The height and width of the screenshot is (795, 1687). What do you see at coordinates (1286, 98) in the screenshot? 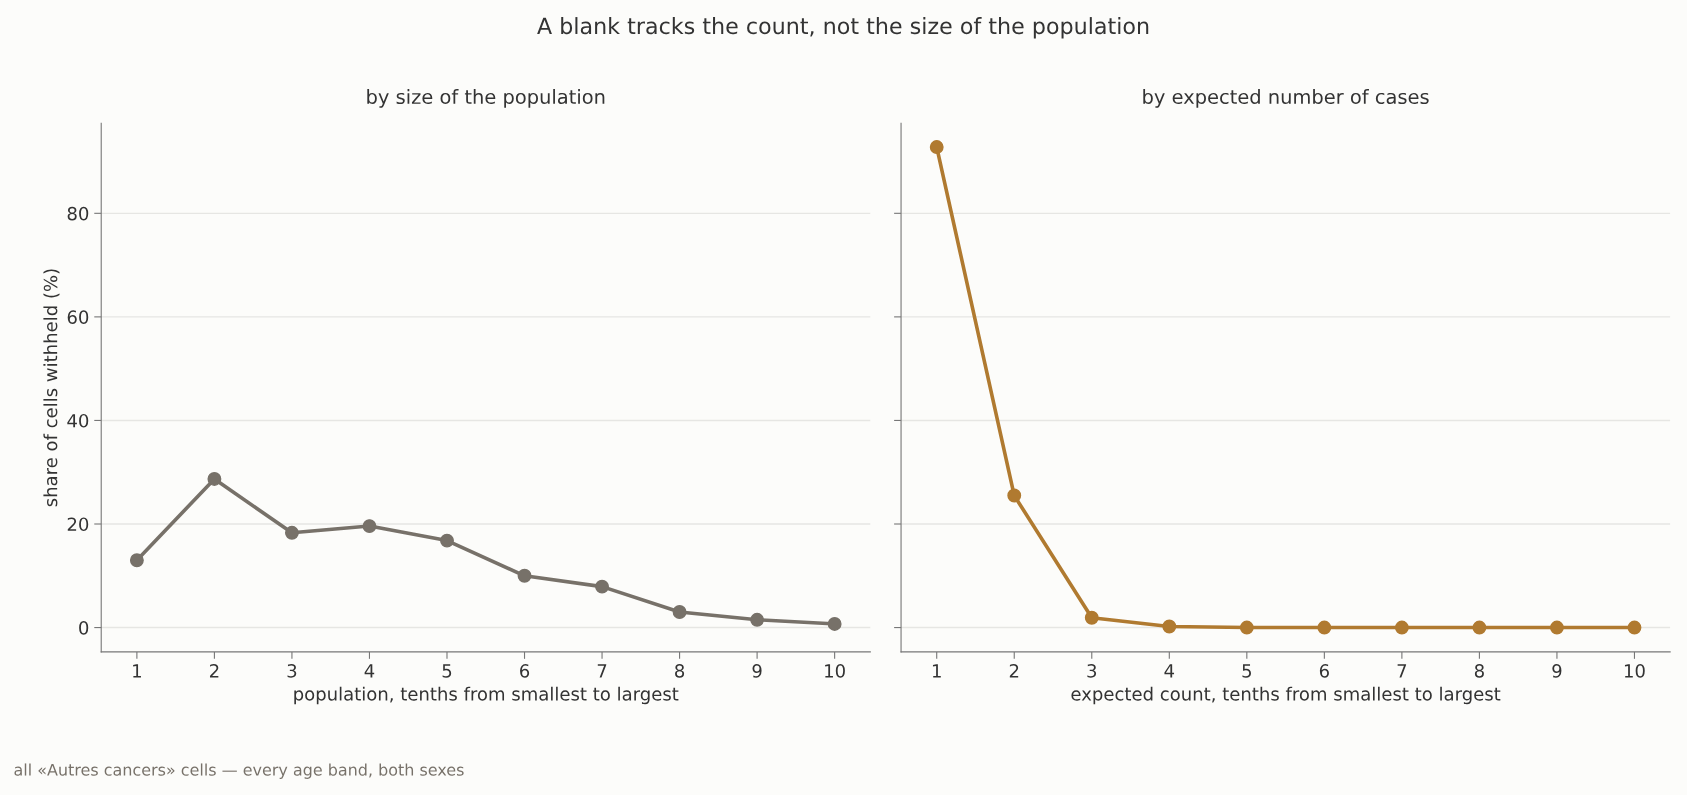
I see `chart-title: by expected number of cases` at bounding box center [1286, 98].